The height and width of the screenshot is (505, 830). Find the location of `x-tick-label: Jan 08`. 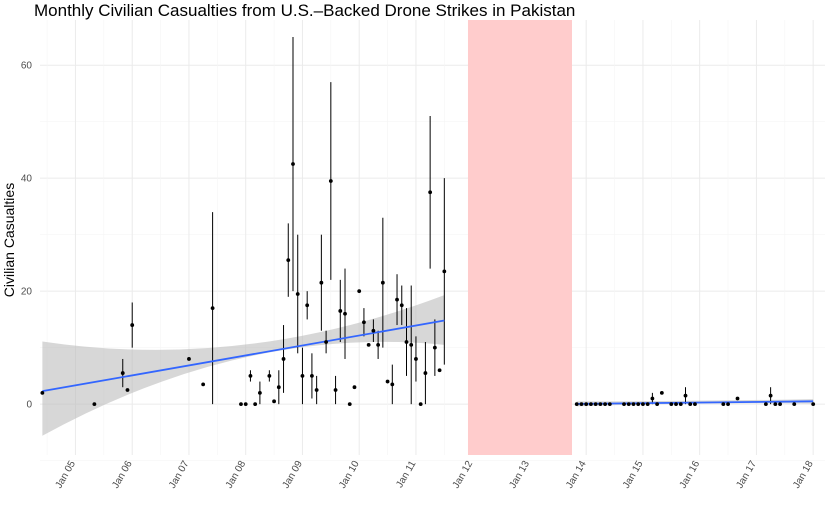

x-tick-label: Jan 08 is located at coordinates (236, 475).